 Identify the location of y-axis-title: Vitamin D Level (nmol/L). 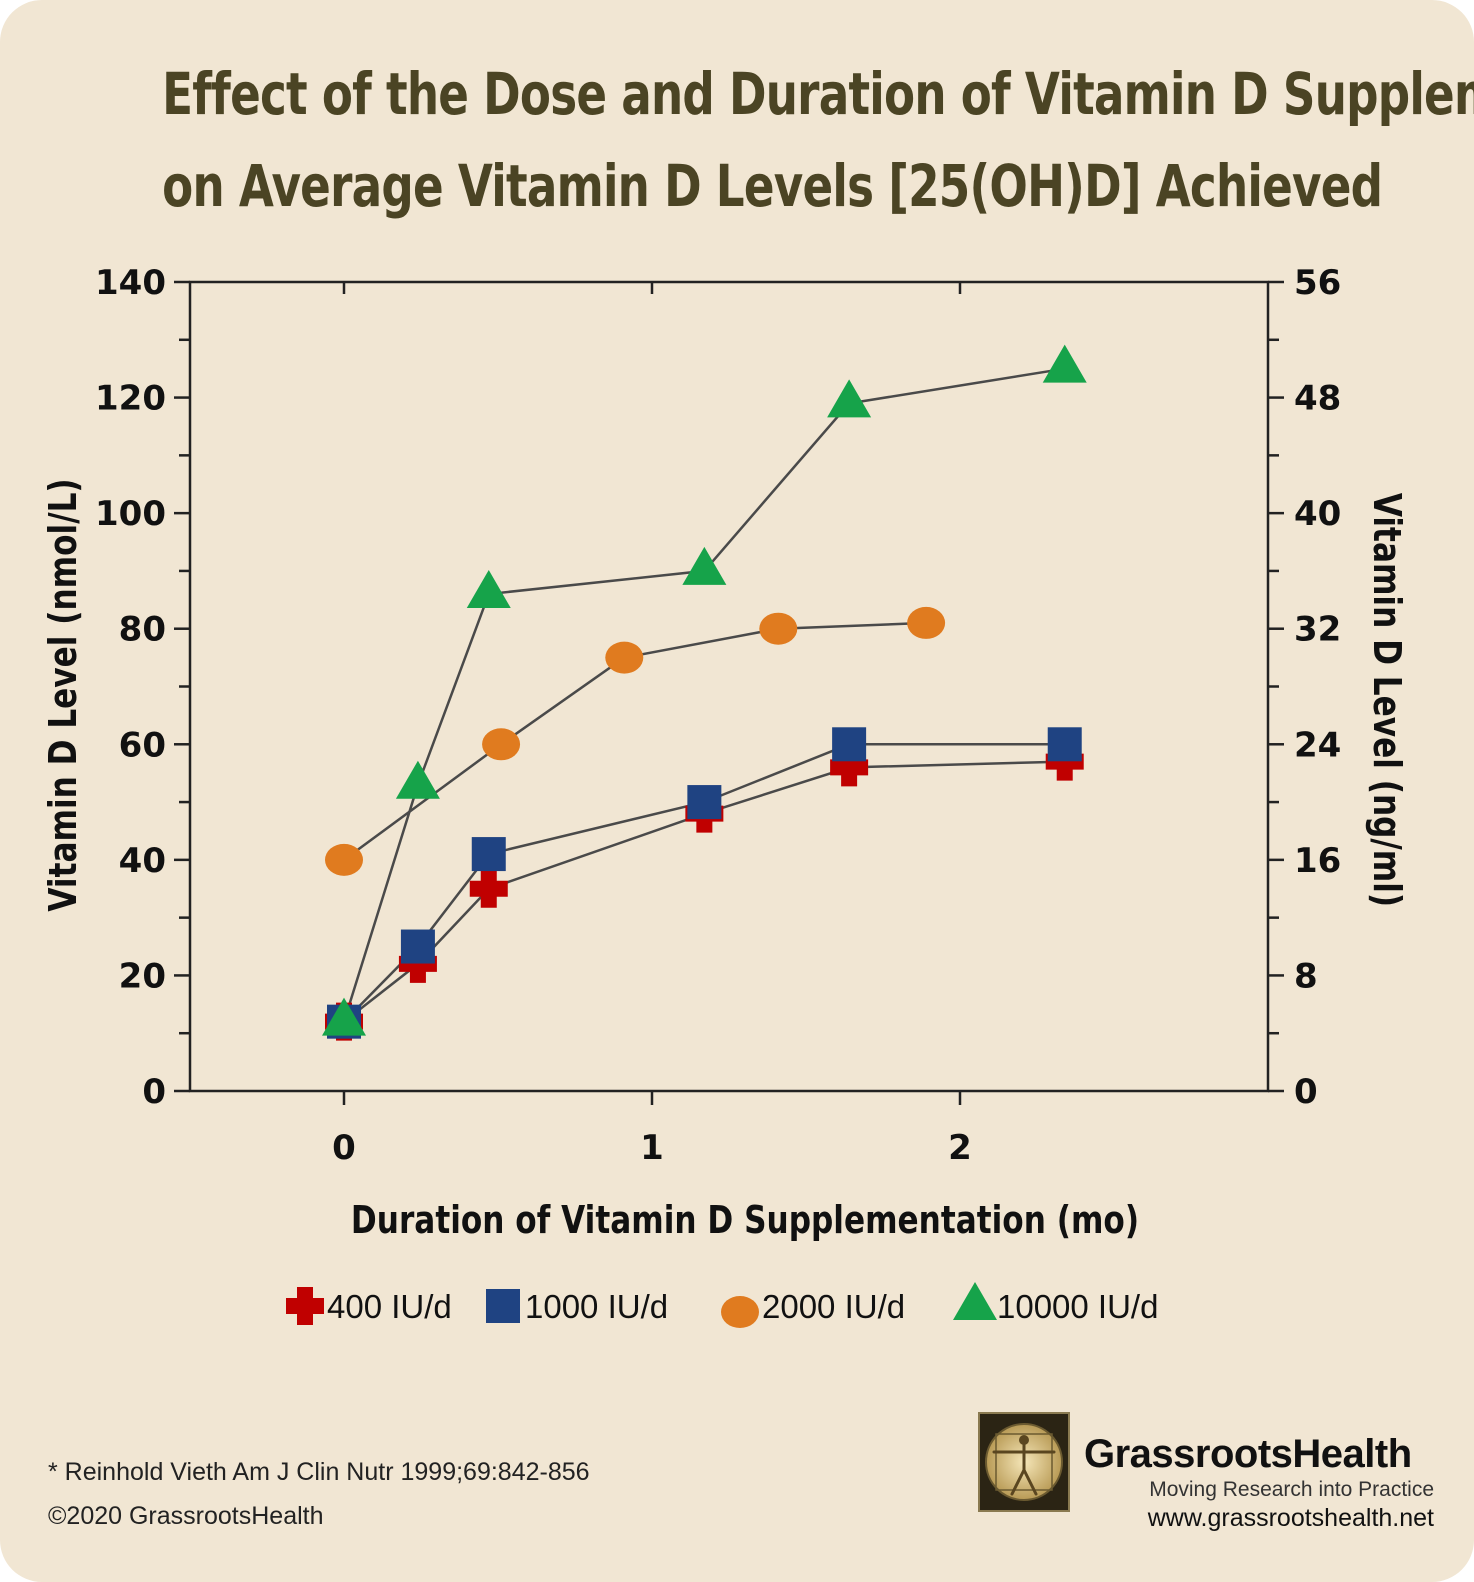
(64, 694).